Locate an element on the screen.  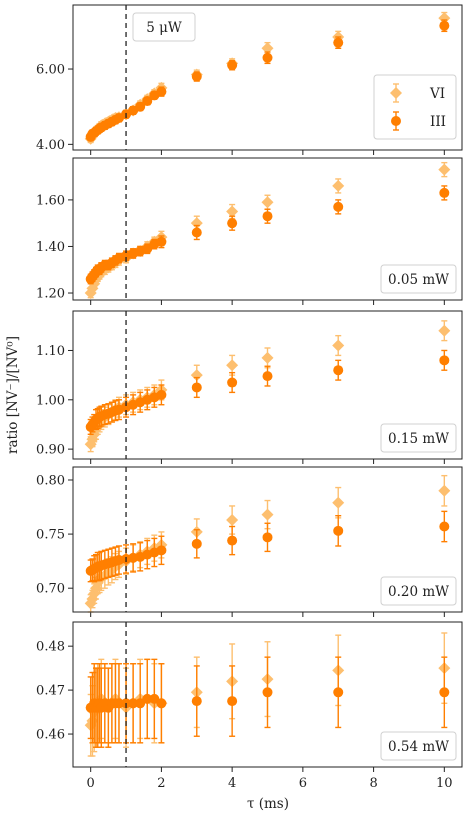
y-axis-label: ratio [NV⁻]/[NV⁰] is located at coordinates (13, 395).